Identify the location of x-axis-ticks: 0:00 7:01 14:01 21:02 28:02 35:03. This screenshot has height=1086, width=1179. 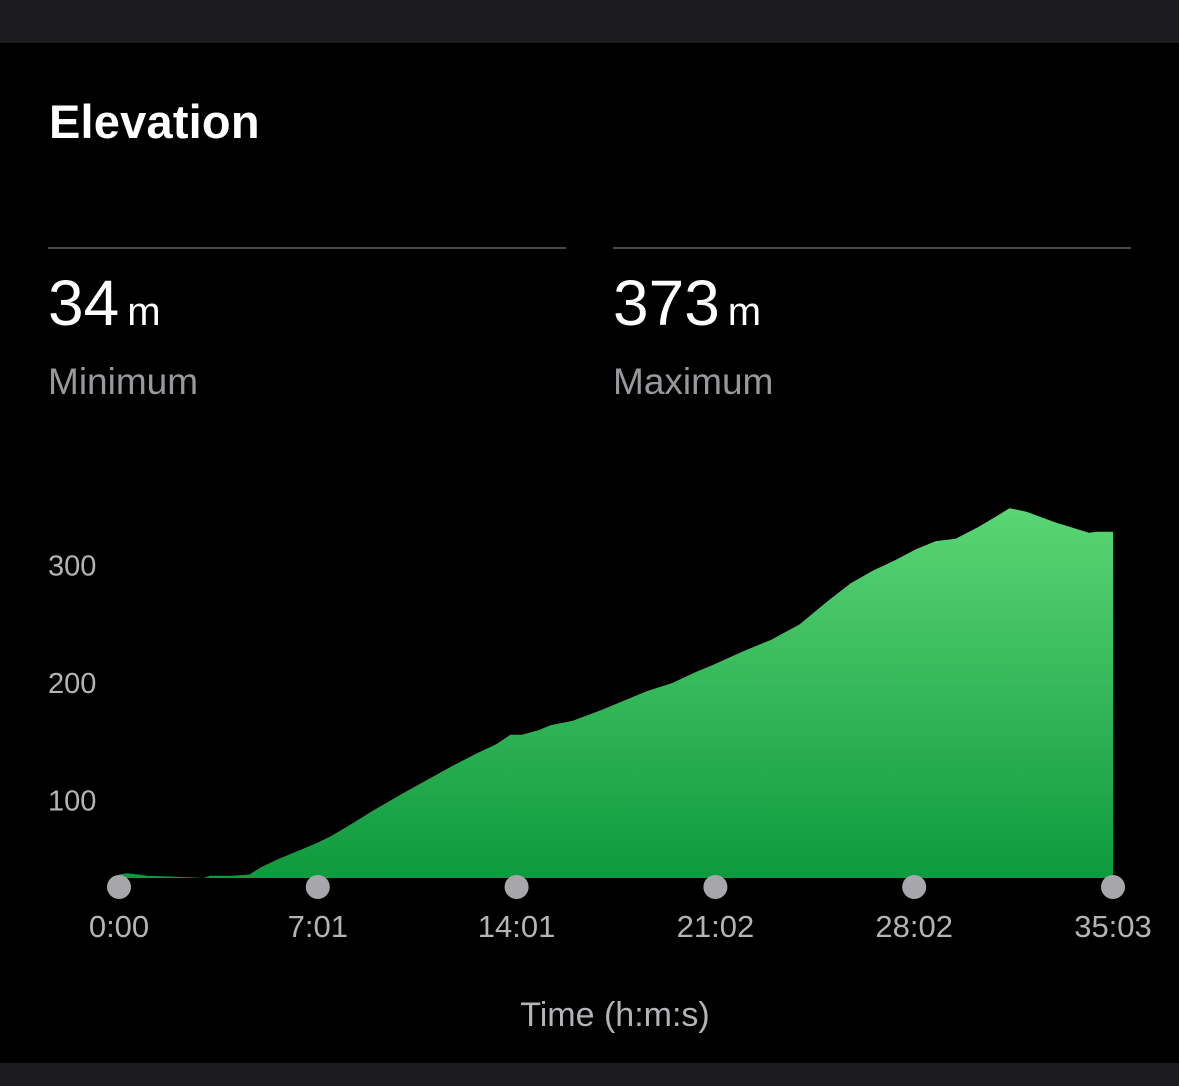
(620, 909).